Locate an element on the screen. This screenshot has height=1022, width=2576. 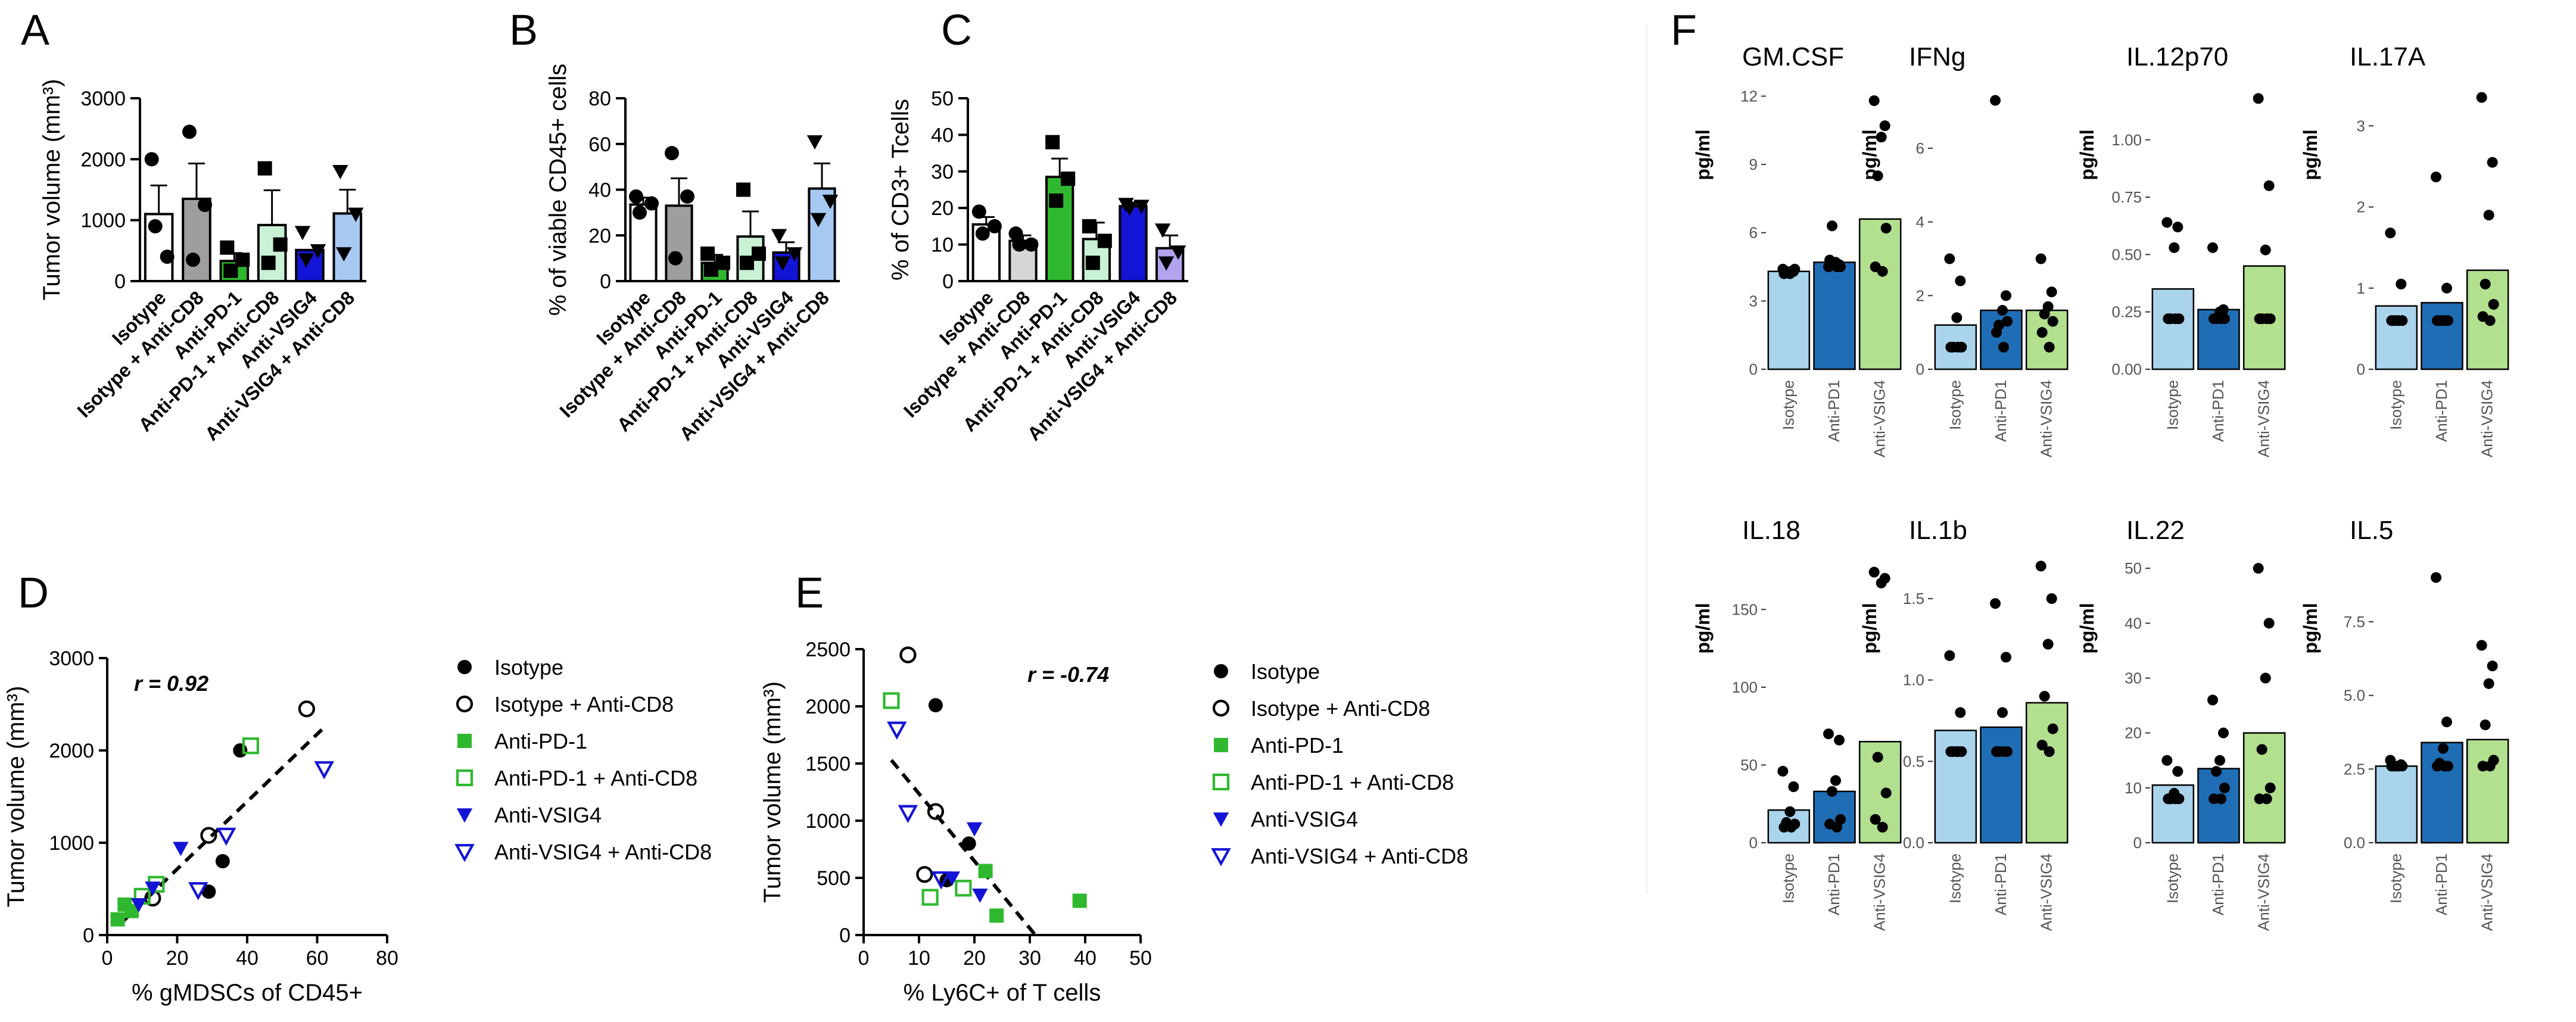
legend-label: Anti-PD-1 is located at coordinates (1297, 745).